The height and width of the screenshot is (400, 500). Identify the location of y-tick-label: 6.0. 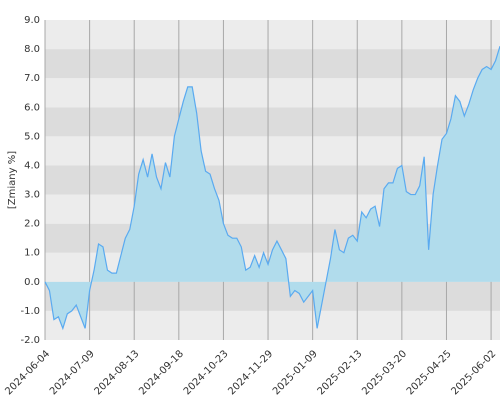
(32, 107).